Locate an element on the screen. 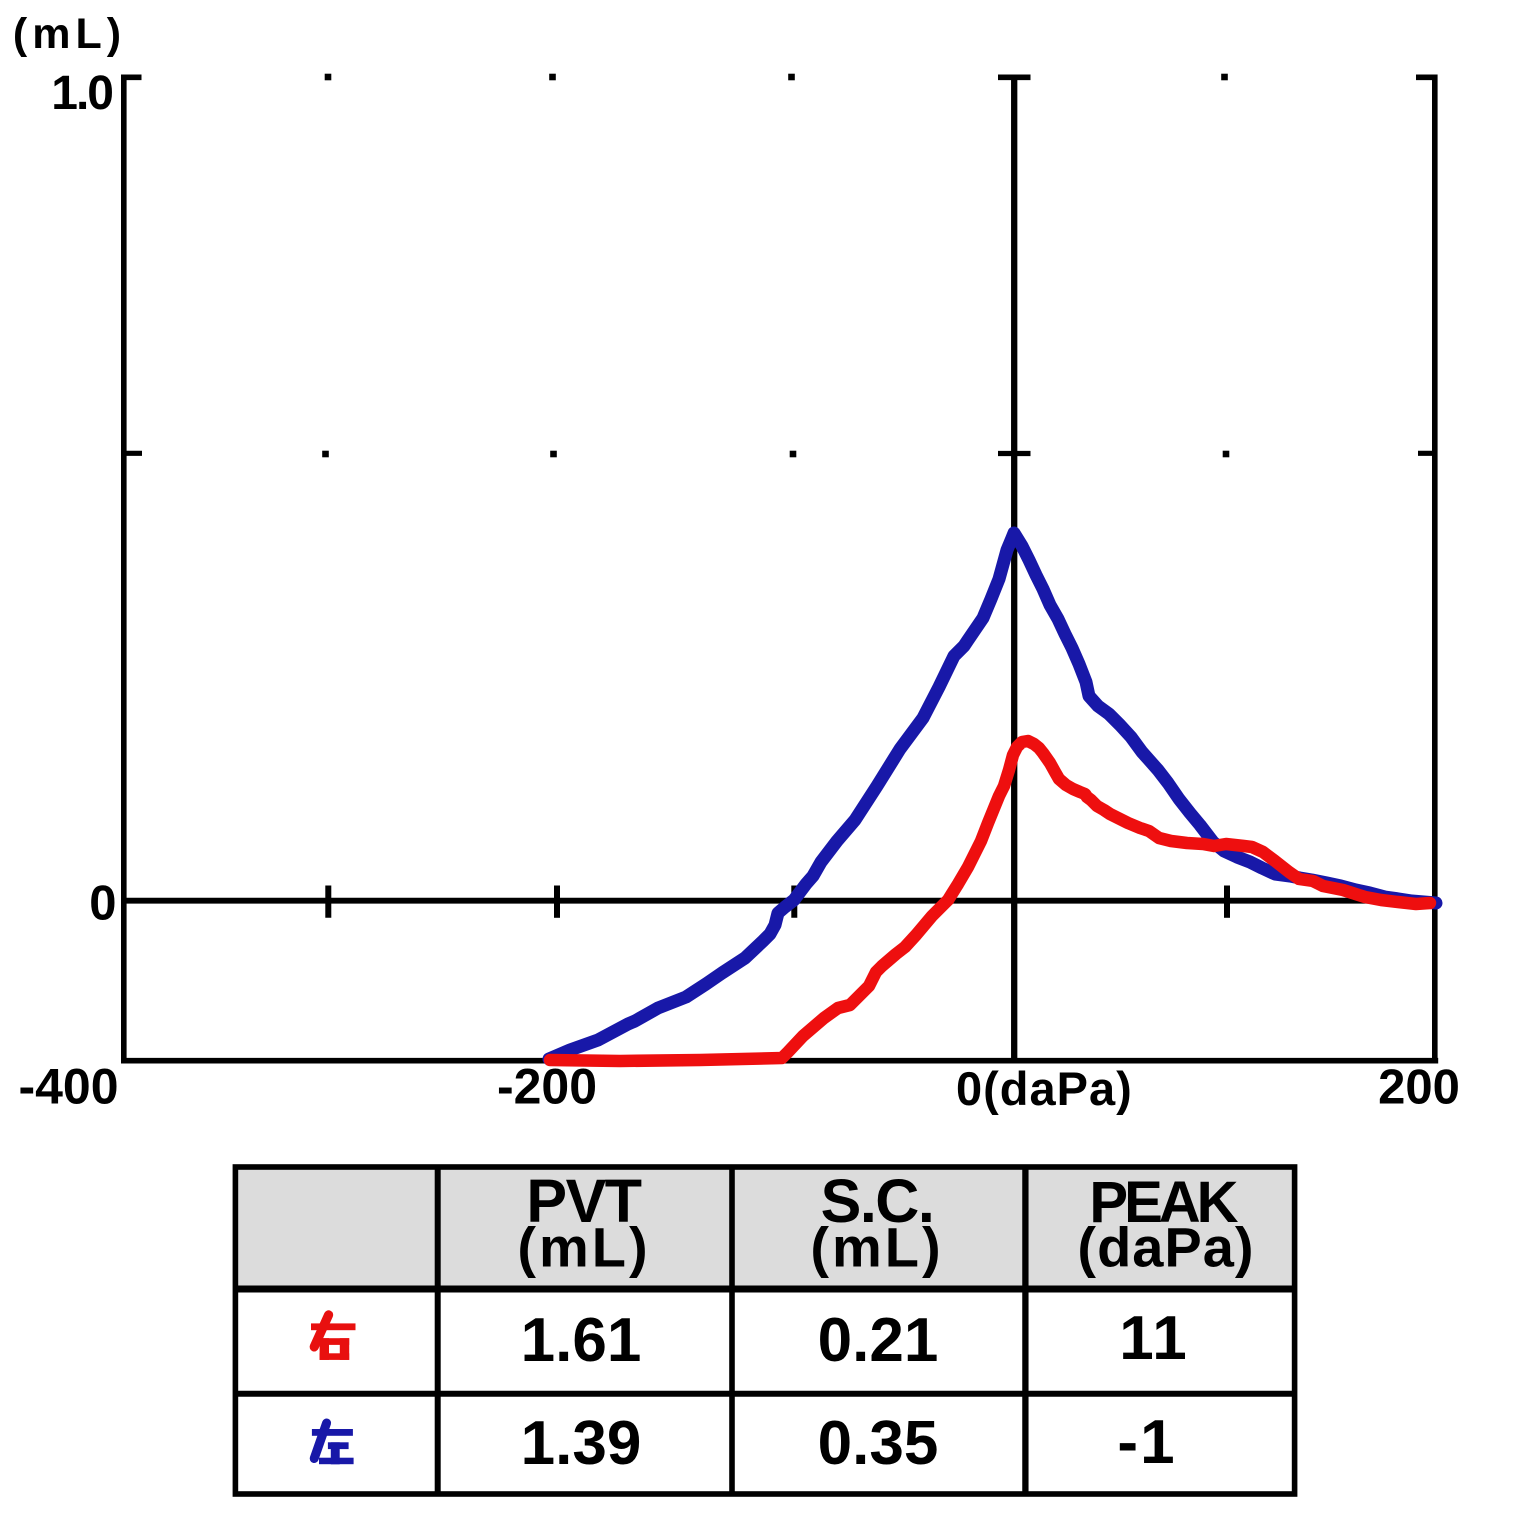  svg-text: 0(daPa) is located at coordinates (1044, 1088).